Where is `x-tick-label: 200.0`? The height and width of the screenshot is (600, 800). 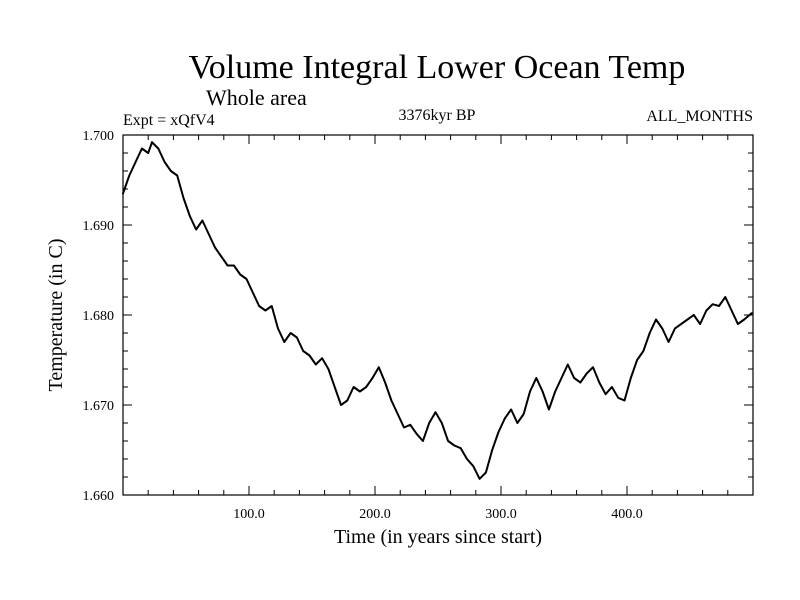
x-tick-label: 200.0 is located at coordinates (375, 514).